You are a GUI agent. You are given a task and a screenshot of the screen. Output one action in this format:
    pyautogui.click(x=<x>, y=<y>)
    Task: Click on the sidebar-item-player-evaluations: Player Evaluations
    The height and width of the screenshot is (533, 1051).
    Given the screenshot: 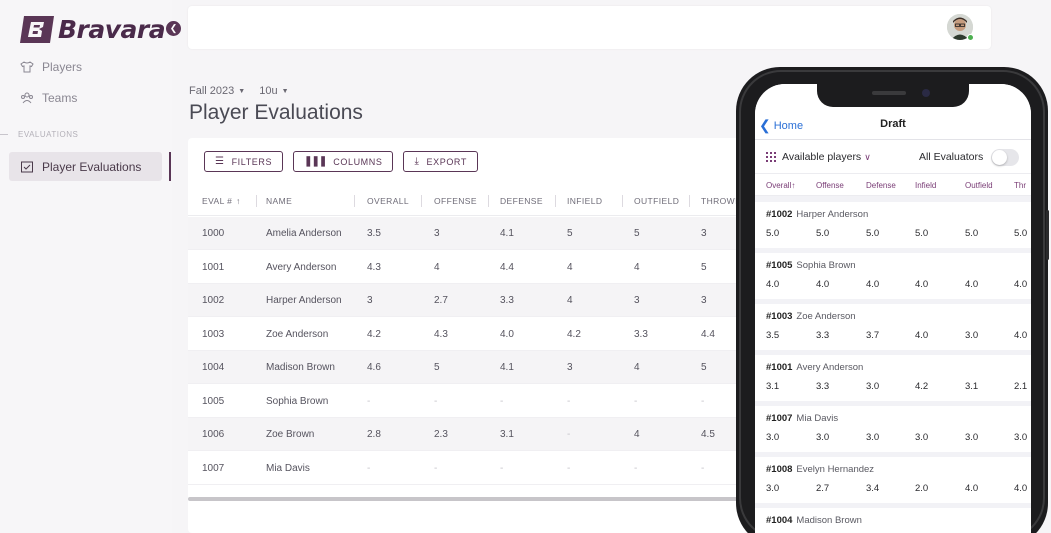 What is the action you would take?
    pyautogui.click(x=85, y=166)
    